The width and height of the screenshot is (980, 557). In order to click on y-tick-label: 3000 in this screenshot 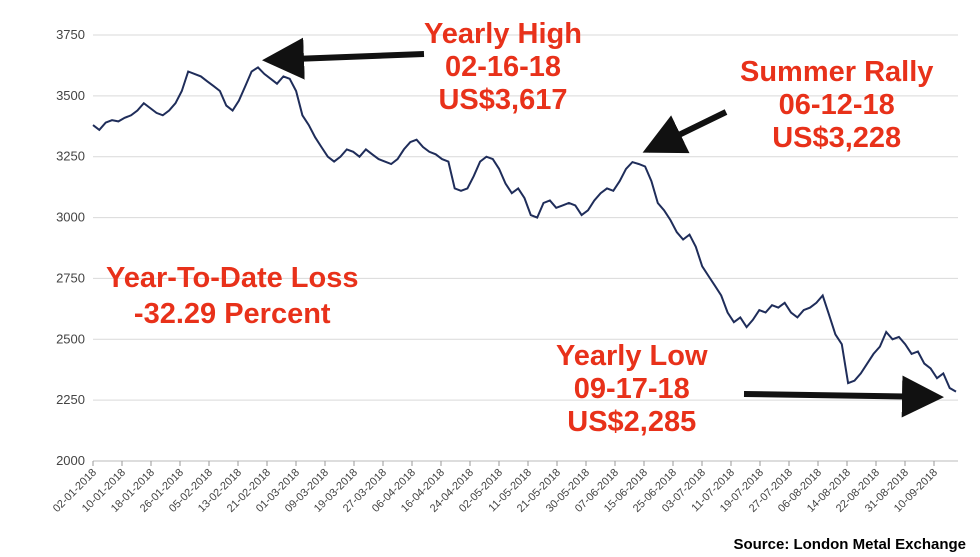, I will do `click(70, 217)`.